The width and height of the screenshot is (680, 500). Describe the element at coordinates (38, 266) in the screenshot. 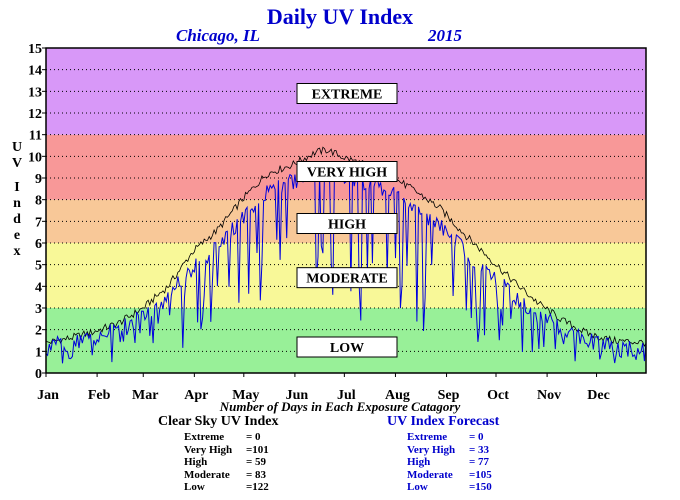

I see `y-tick-label: 5` at that location.